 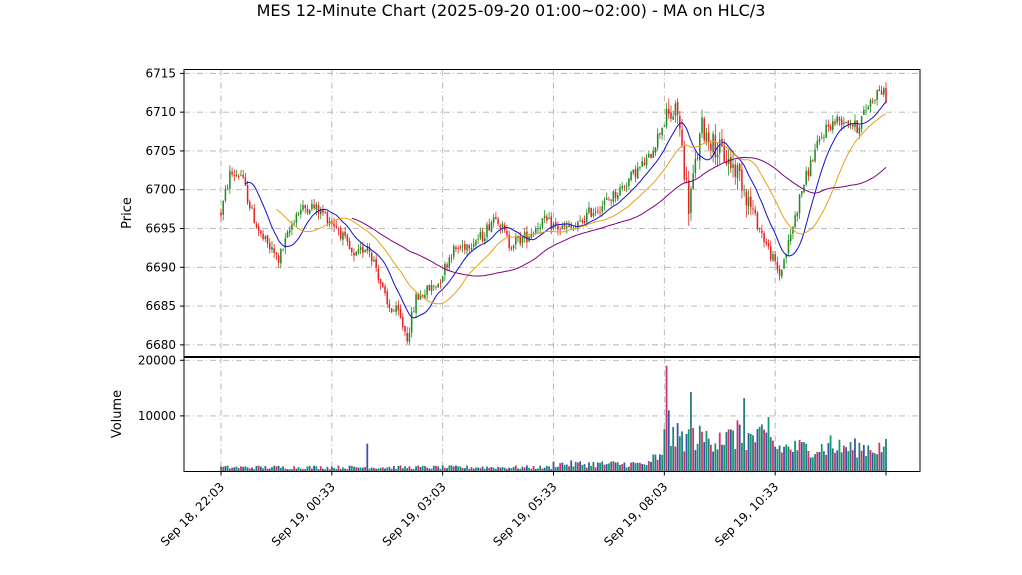 I want to click on price-tick-label: 6690, so click(x=160, y=267).